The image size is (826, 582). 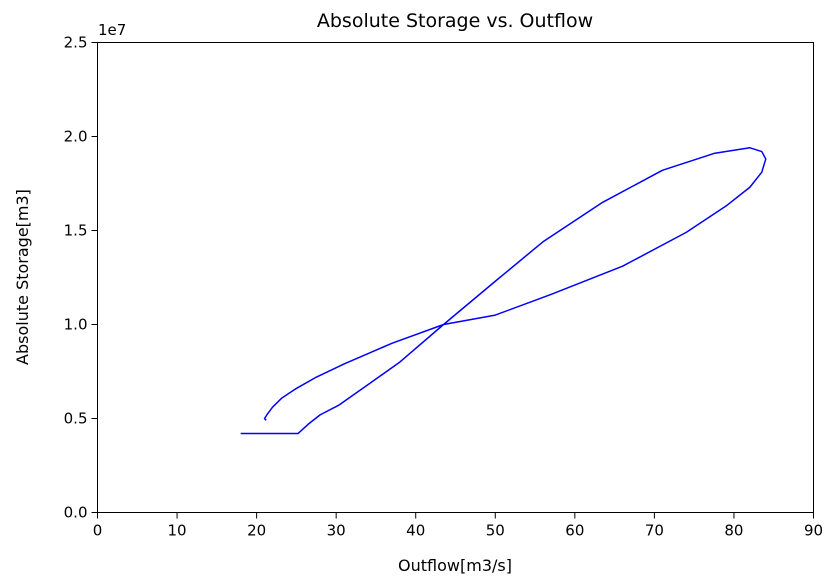 What do you see at coordinates (76, 419) in the screenshot?
I see `y-tick-label: 0.5` at bounding box center [76, 419].